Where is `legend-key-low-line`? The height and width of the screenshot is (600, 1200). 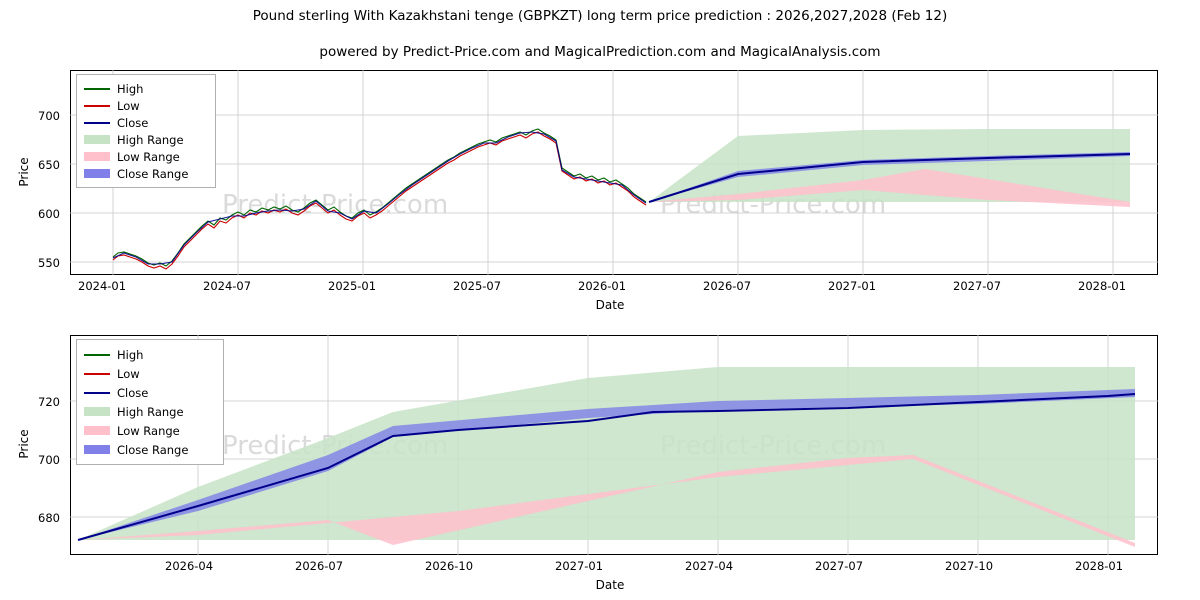 legend-key-low-line is located at coordinates (97, 105).